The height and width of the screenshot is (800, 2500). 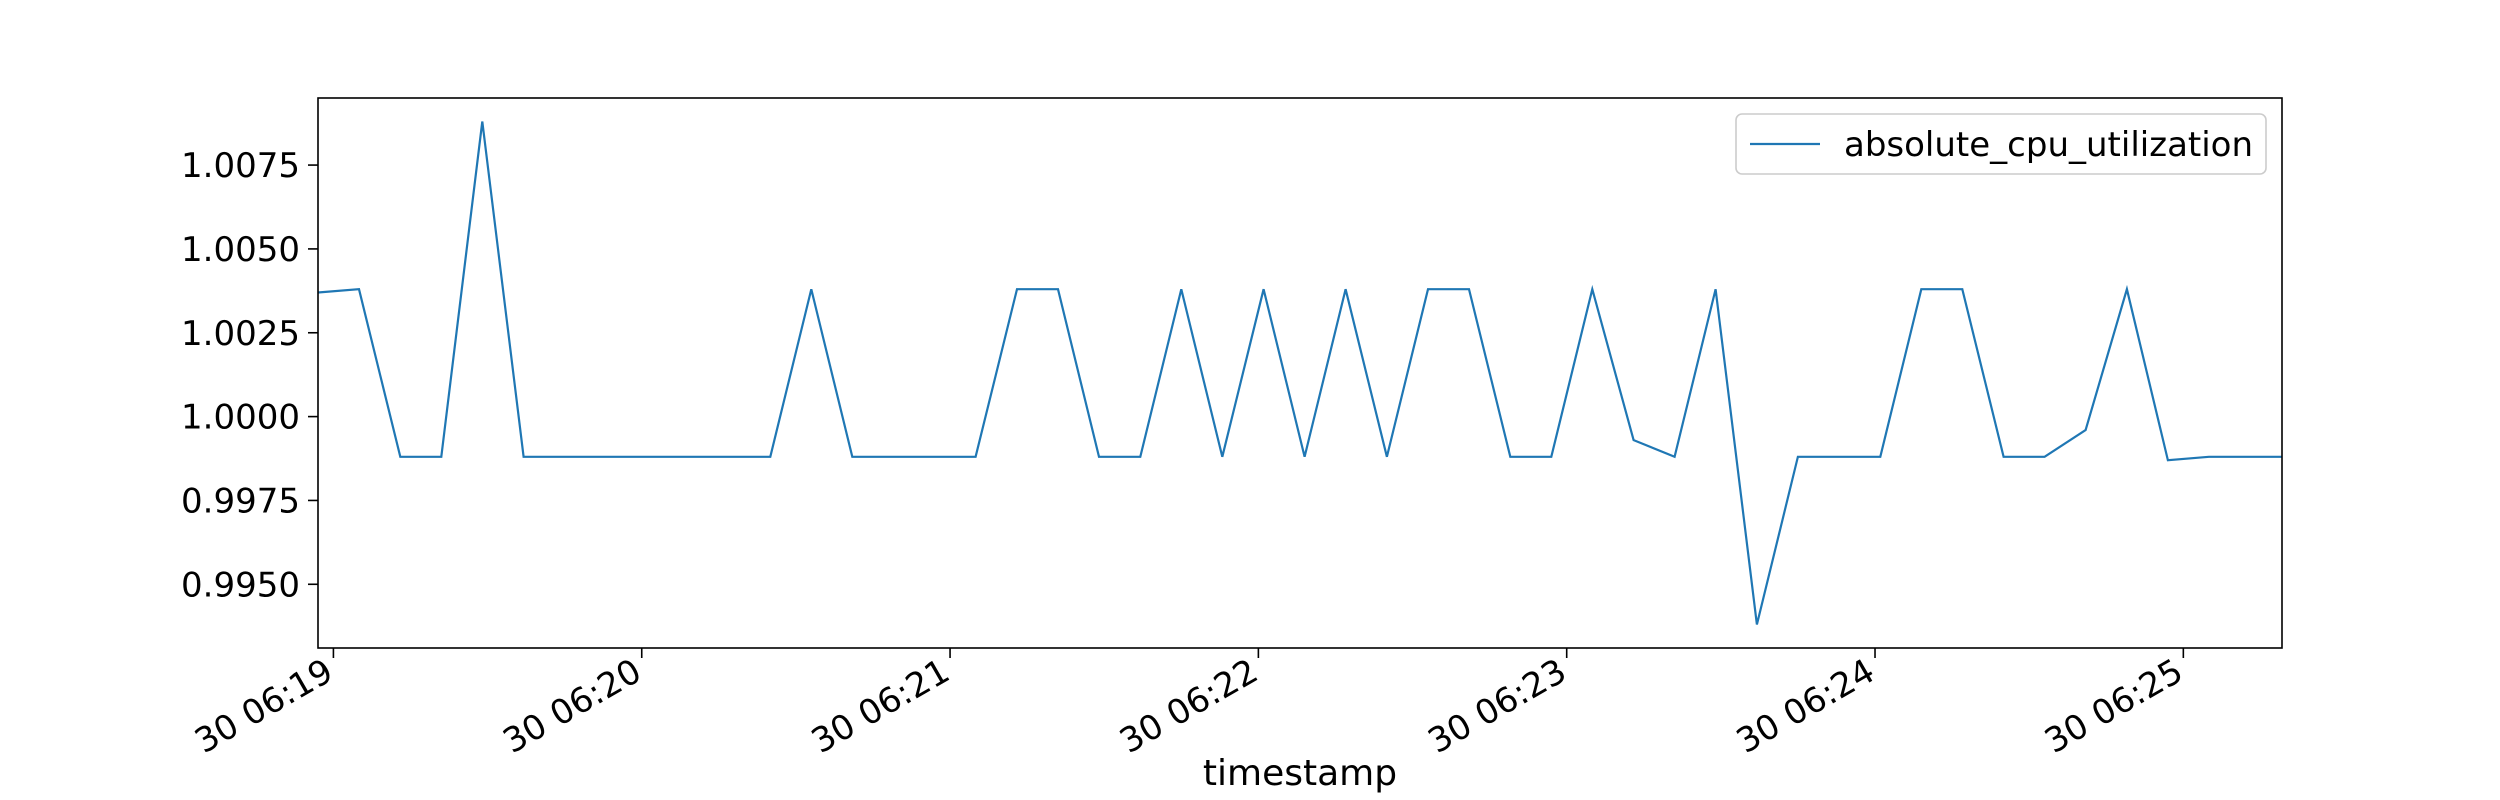 I want to click on x-tick-label: 30 06:20, so click(x=573, y=706).